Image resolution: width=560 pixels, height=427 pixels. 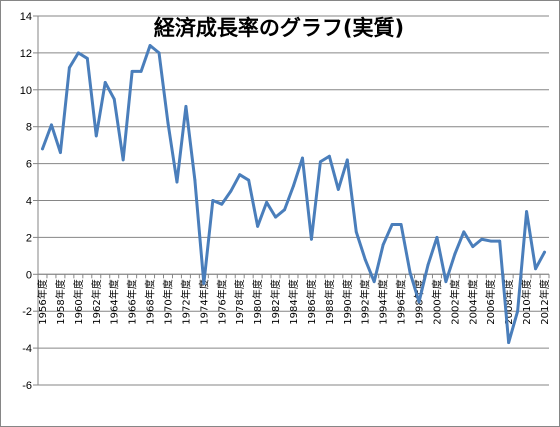 I want to click on x-tick-label: 1974年度, so click(x=203, y=301).